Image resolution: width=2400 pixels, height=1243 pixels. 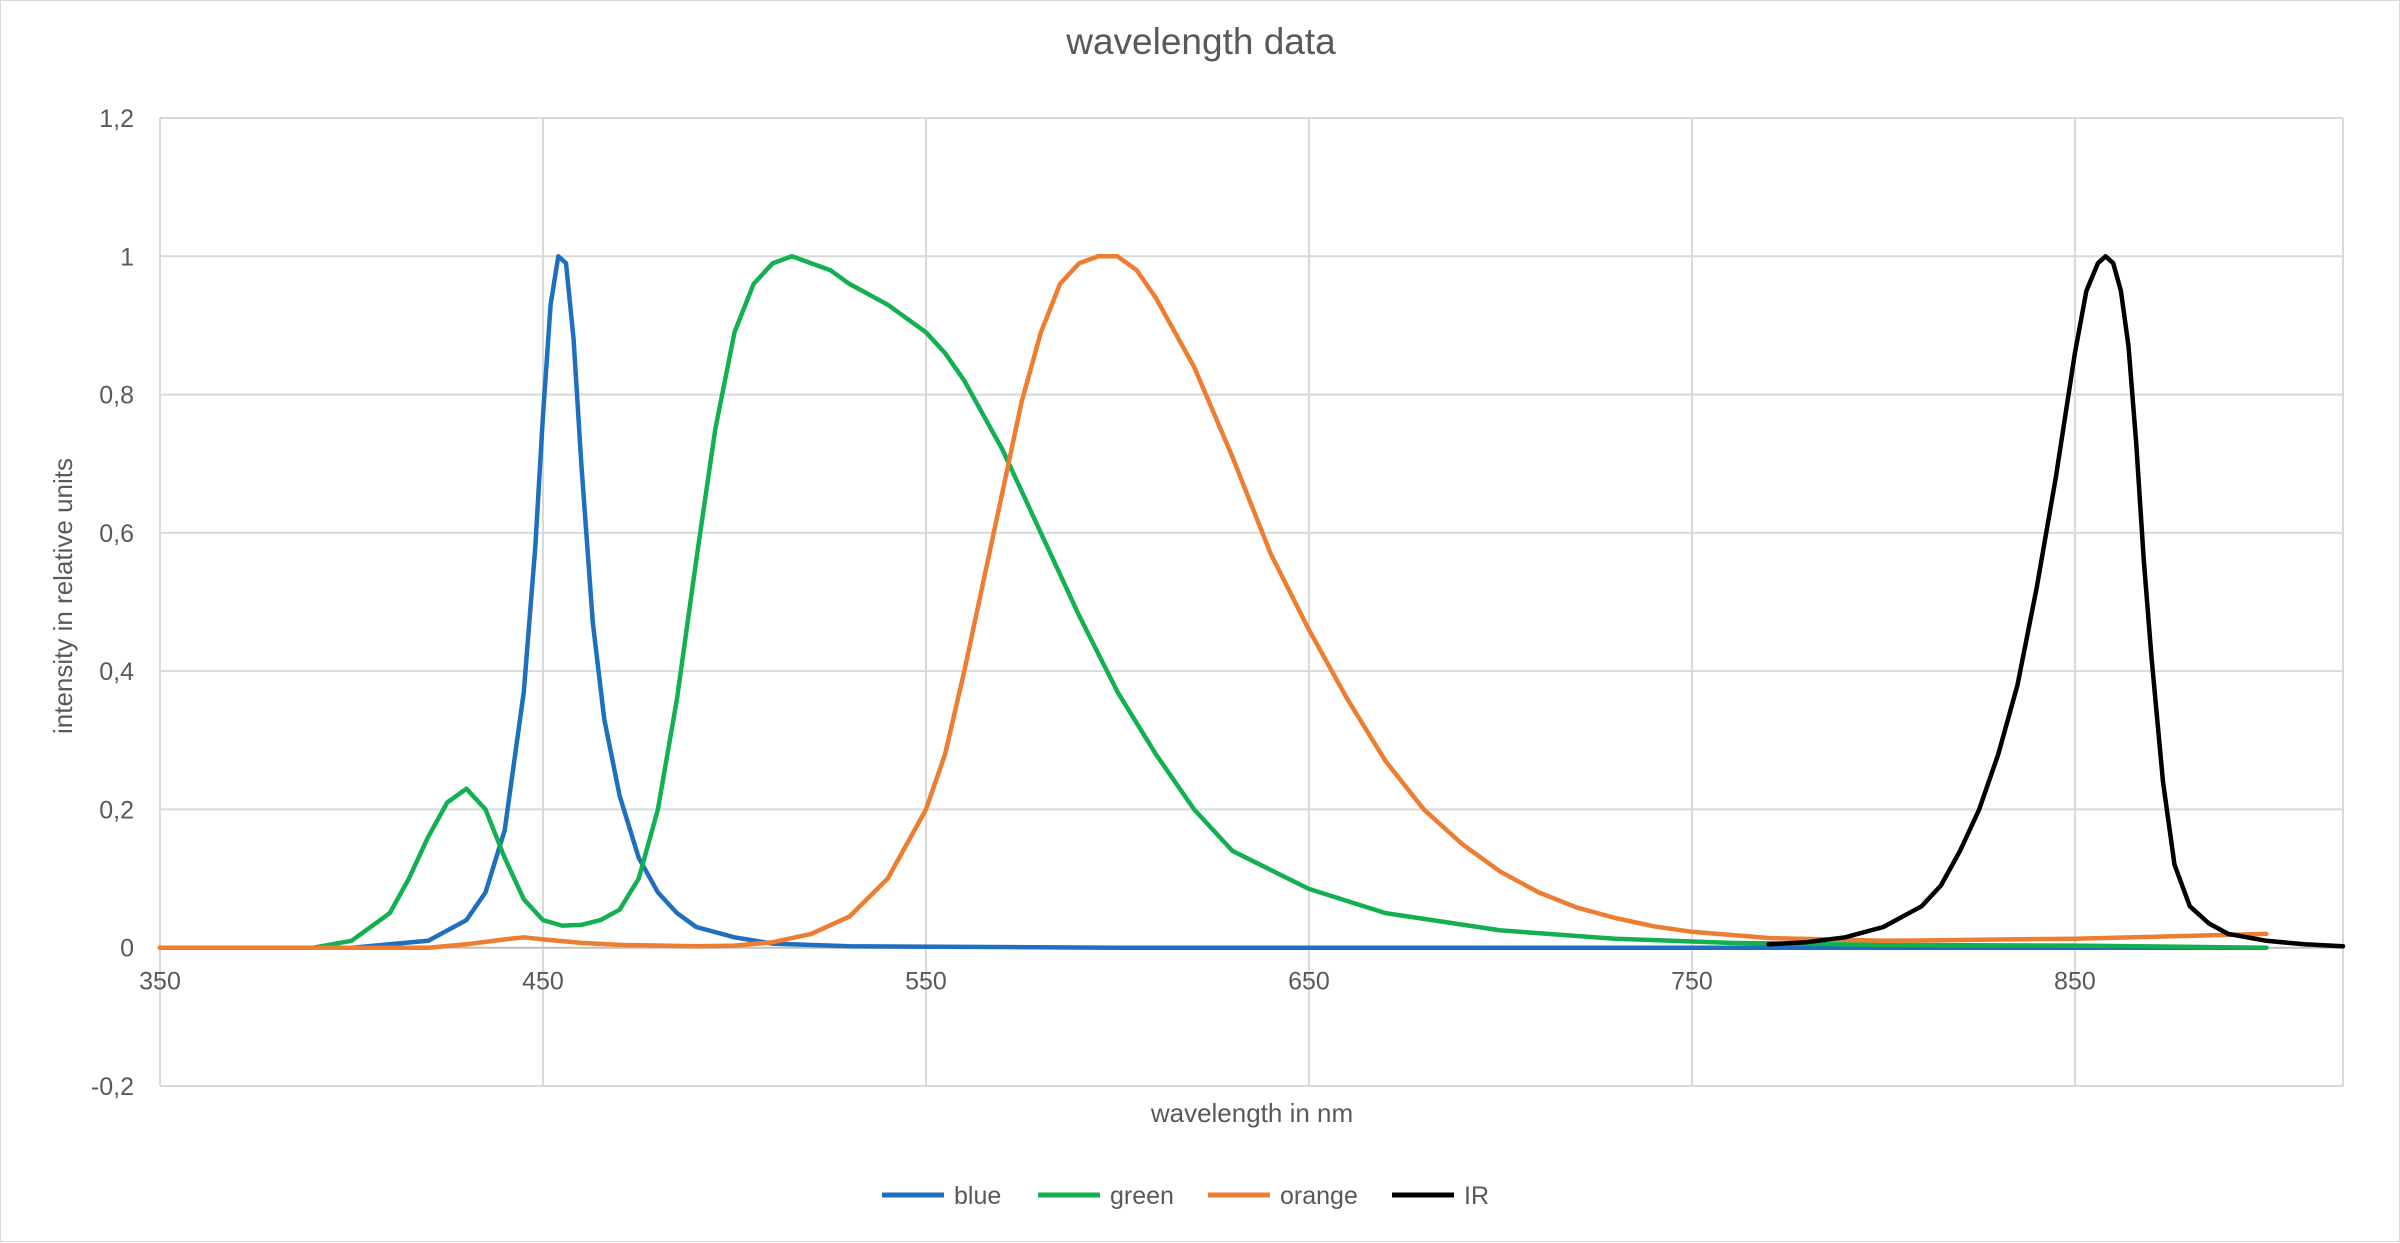 I want to click on x-tick-label: 550, so click(x=926, y=982).